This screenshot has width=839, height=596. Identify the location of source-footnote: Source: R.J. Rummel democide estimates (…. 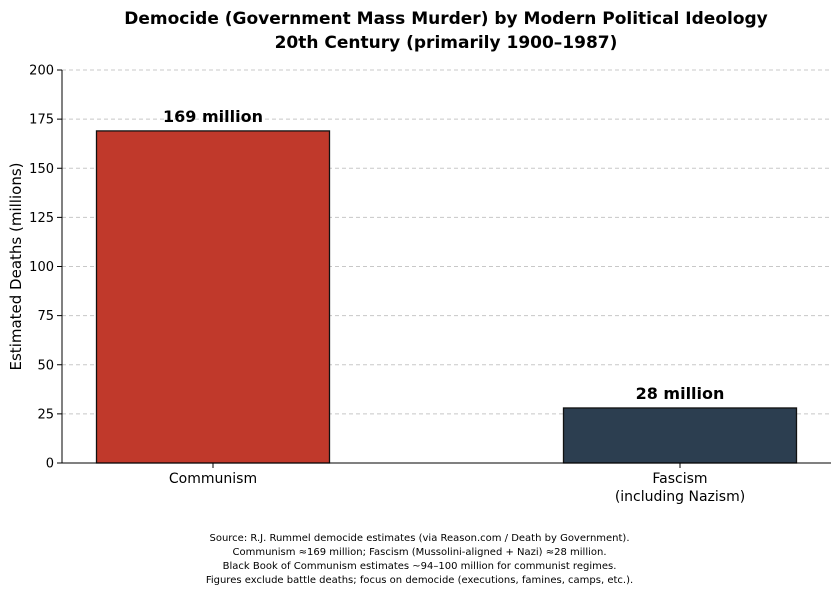
(419, 560).